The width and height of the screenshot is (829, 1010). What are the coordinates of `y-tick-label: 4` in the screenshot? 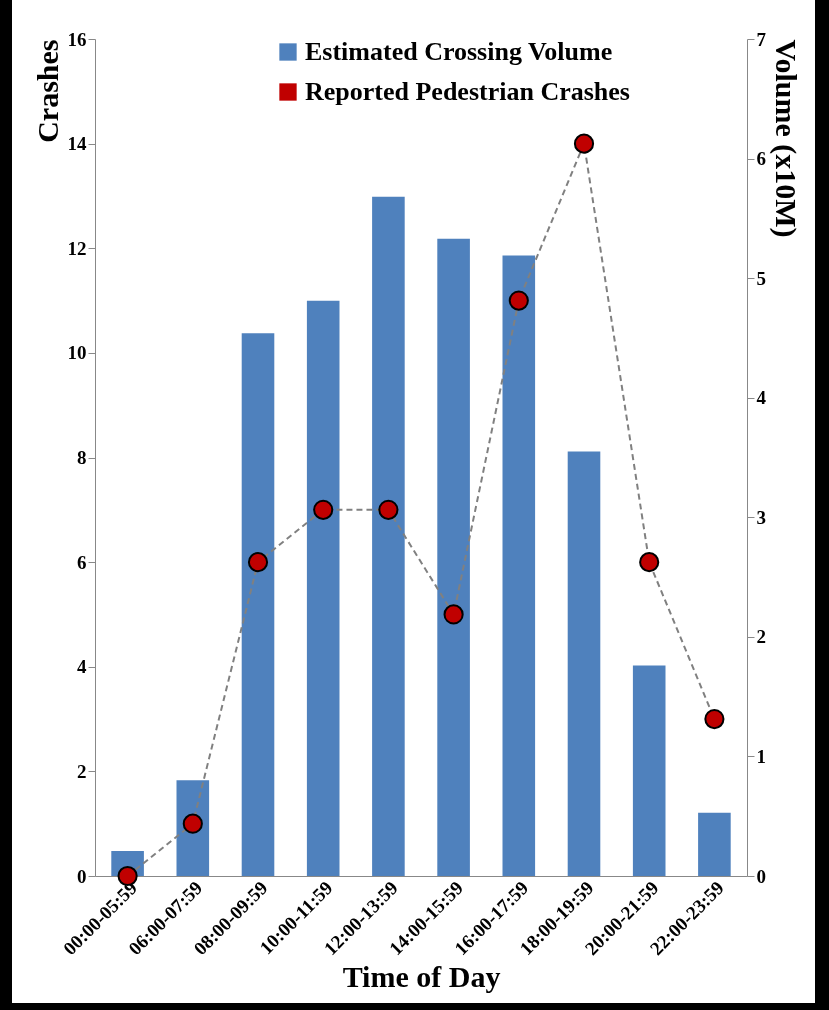 It's located at (82, 667).